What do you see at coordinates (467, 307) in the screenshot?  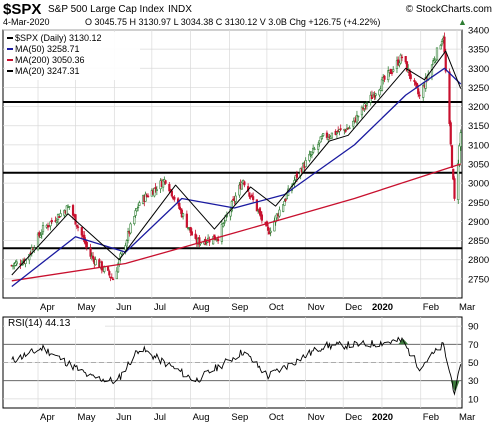 I see `x-tick-label: Mar` at bounding box center [467, 307].